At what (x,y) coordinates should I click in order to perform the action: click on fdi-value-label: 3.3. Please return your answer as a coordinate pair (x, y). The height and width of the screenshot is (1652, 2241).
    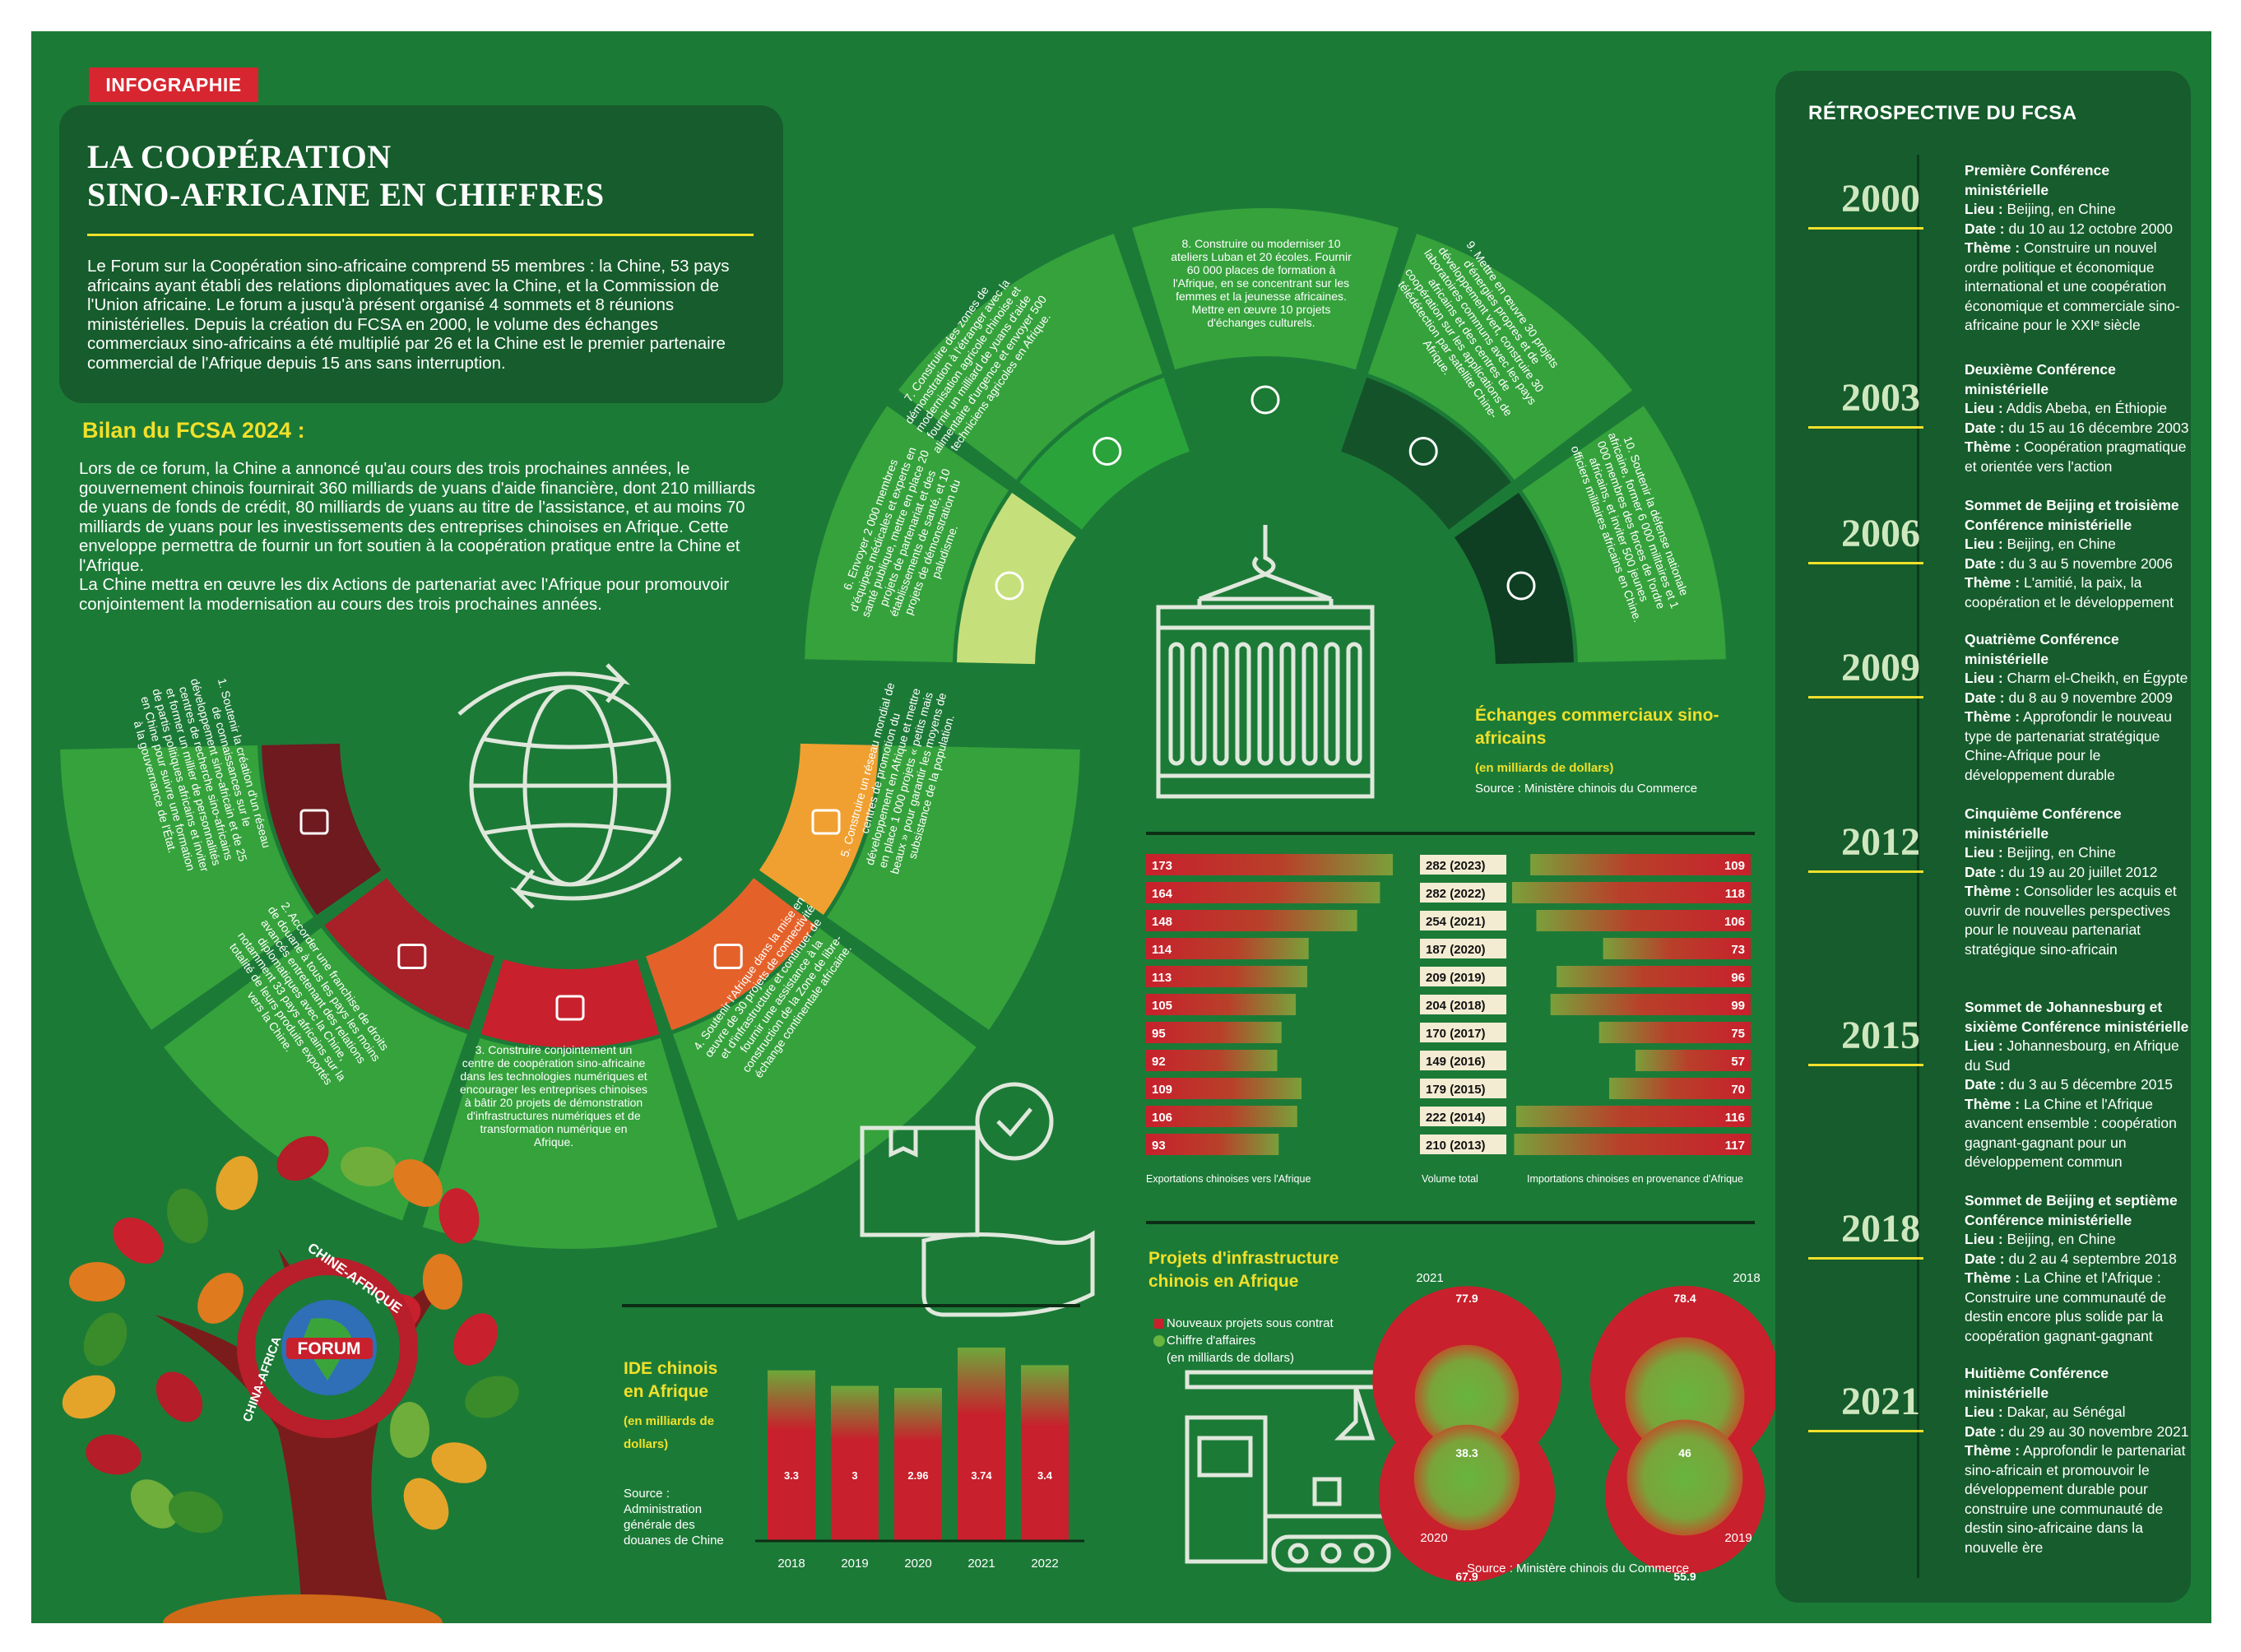
    Looking at the image, I should click on (791, 1475).